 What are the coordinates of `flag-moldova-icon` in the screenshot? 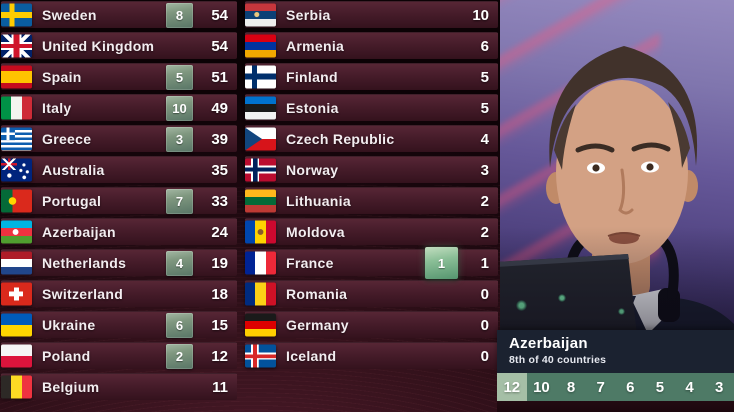 It's located at (260, 232).